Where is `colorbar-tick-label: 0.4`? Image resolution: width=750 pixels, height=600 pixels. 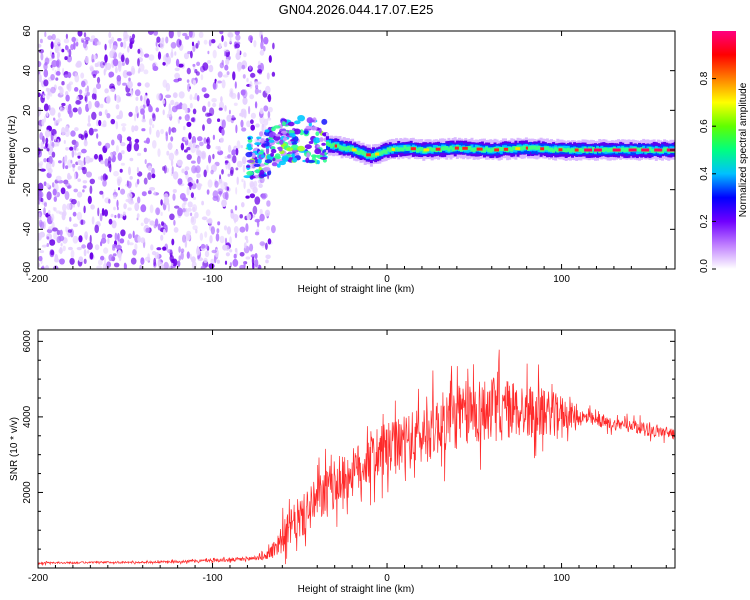 colorbar-tick-label: 0.4 is located at coordinates (704, 173).